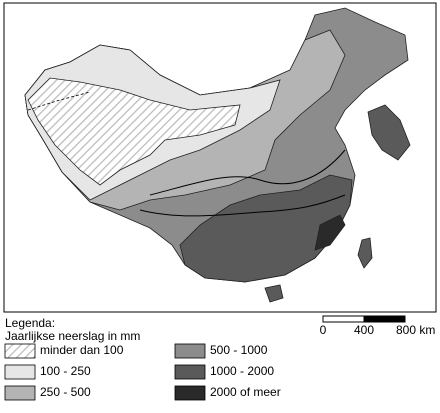 The height and width of the screenshot is (413, 440). Describe the element at coordinates (82, 350) in the screenshot. I see `legend-label: minder dan 100` at that location.